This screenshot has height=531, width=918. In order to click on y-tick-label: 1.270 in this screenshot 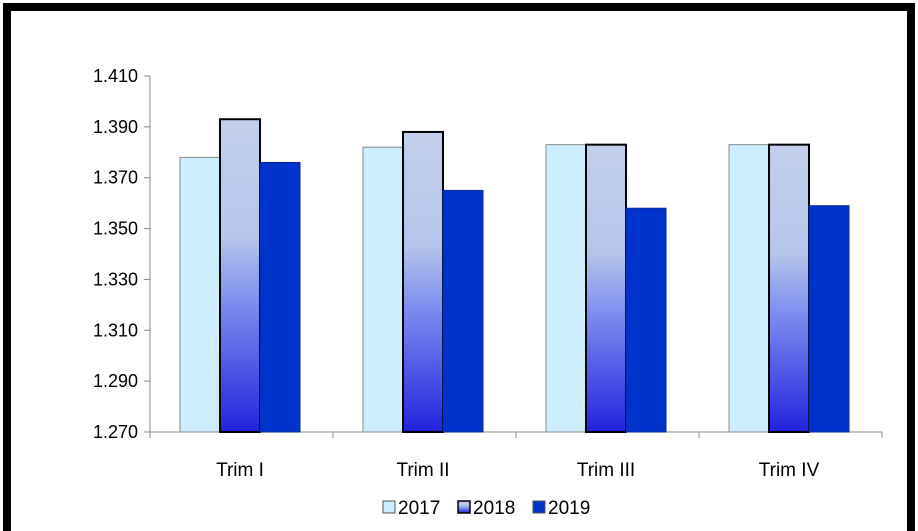, I will do `click(115, 432)`.